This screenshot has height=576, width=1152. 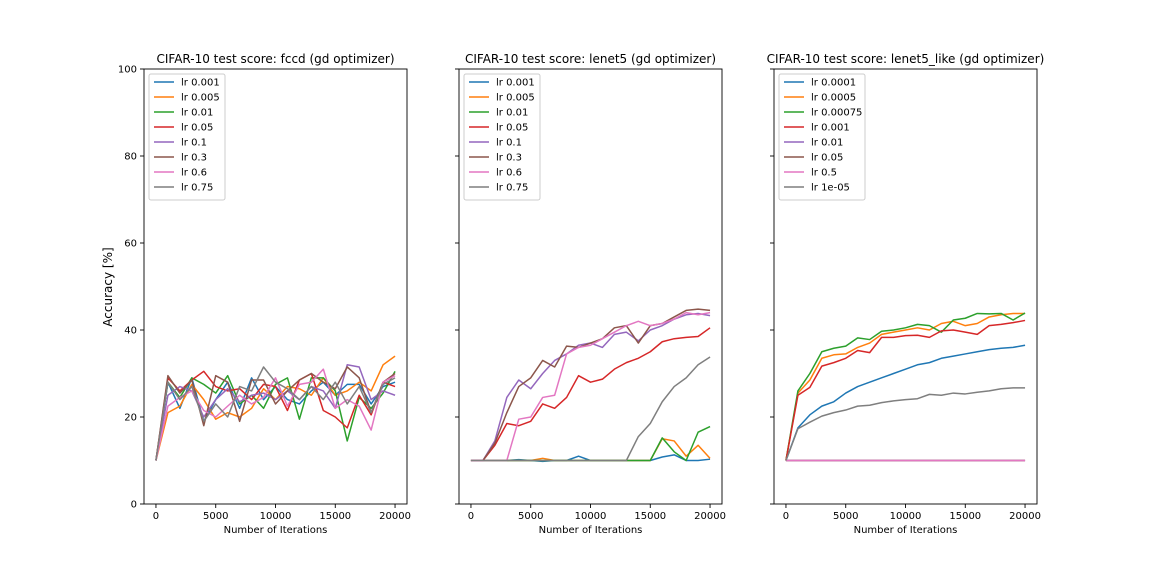 I want to click on shared-y-axis-label: Accuracy [%], so click(x=108, y=286).